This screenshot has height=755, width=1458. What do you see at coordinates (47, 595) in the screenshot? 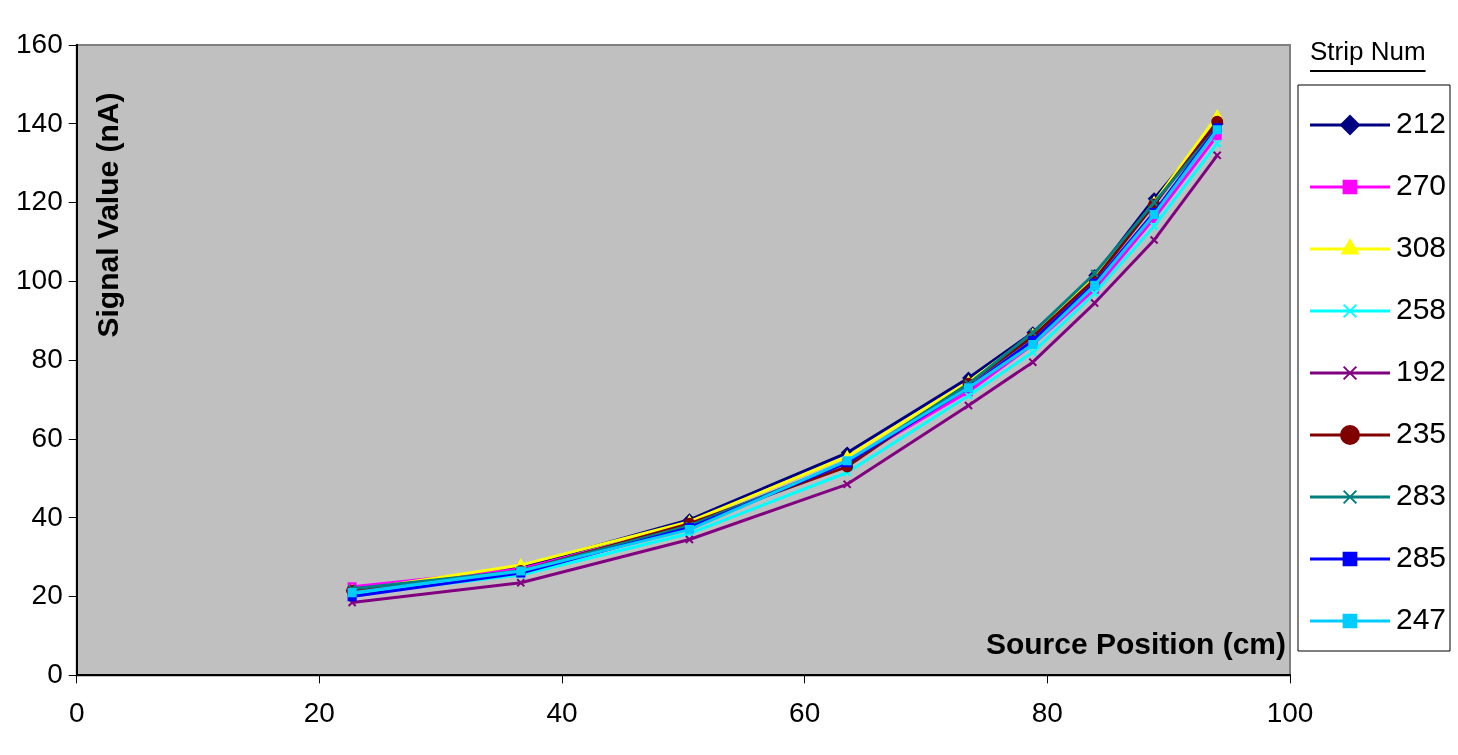
I see `y-tick-label: 20` at bounding box center [47, 595].